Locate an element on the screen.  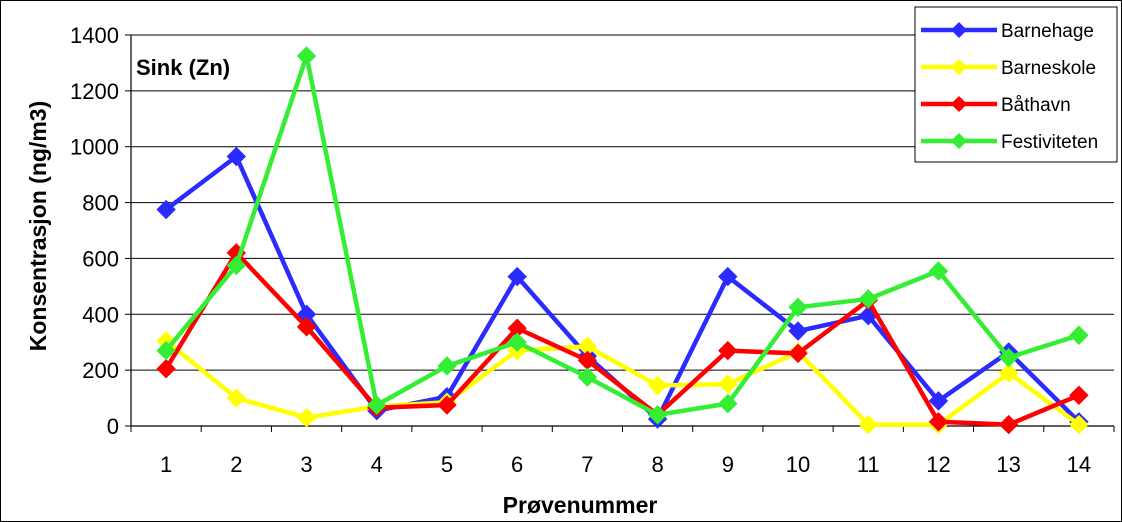
legend-label: Båthavn is located at coordinates (1036, 105).